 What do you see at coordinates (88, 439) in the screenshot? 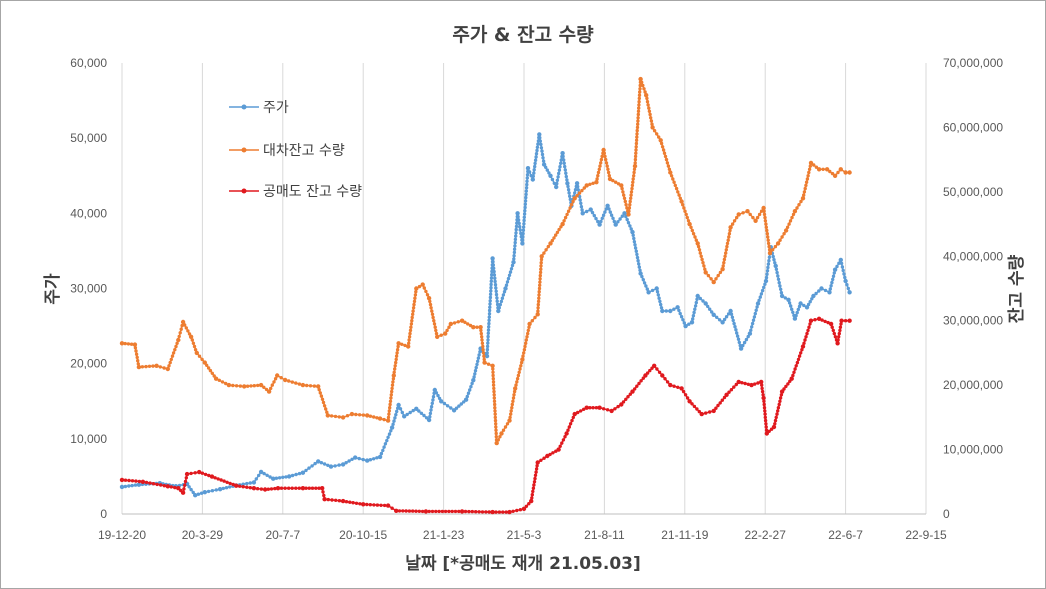
I see `y-left-tick-label: 10,000` at bounding box center [88, 439].